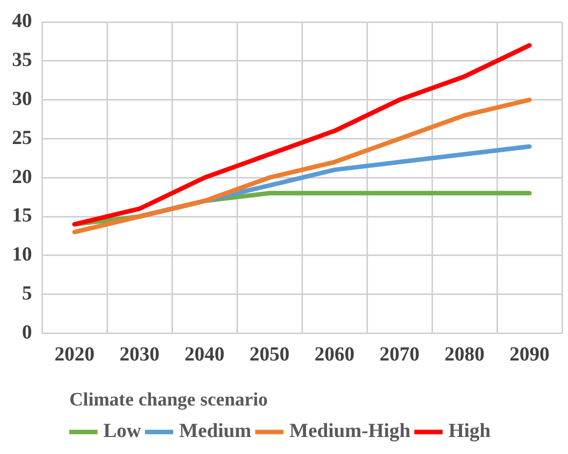 This screenshot has width=568, height=454. What do you see at coordinates (22, 215) in the screenshot?
I see `y-tick-label: 15` at bounding box center [22, 215].